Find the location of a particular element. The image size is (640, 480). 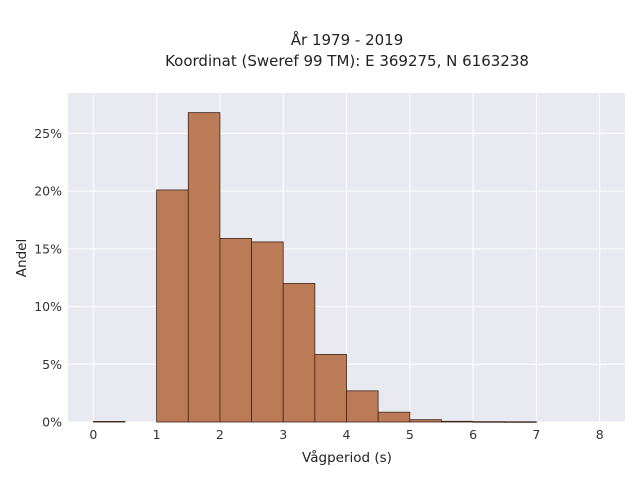

chart-title-line-1: År 1979 - 2019 is located at coordinates (347, 39).